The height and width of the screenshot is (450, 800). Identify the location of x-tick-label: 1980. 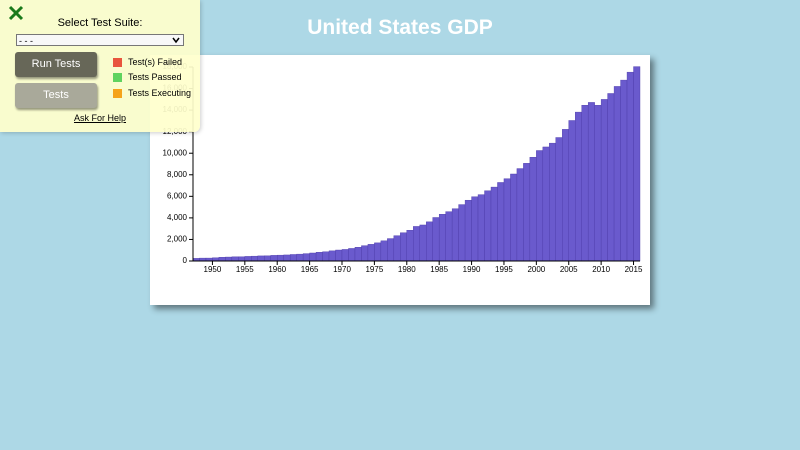
(407, 269).